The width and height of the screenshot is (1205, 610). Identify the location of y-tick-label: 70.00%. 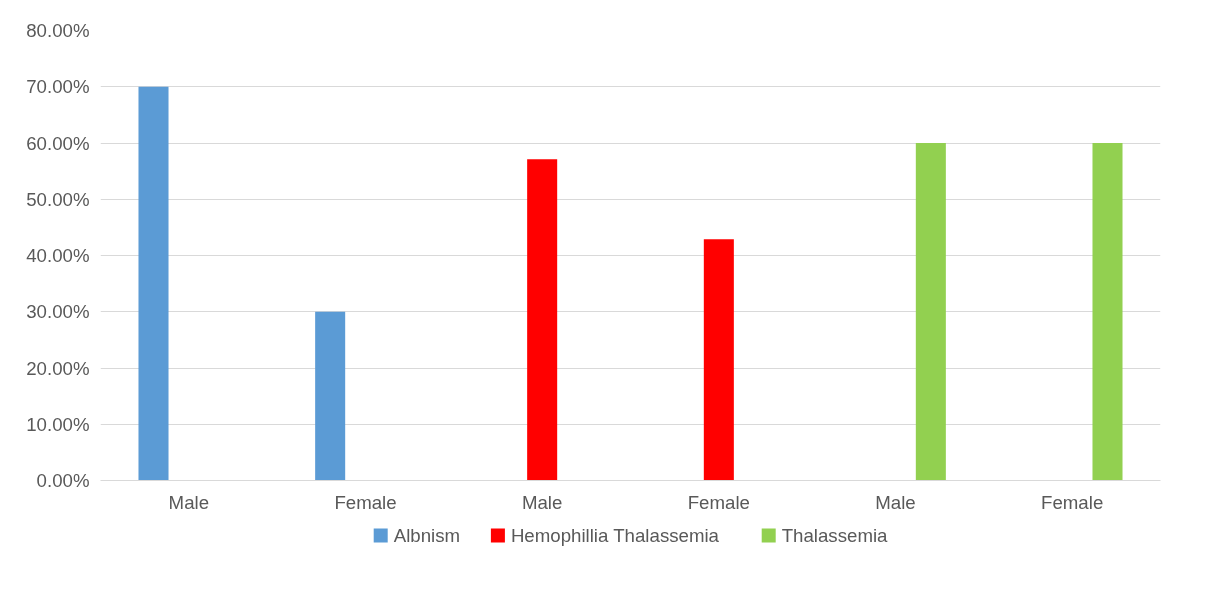
(58, 87).